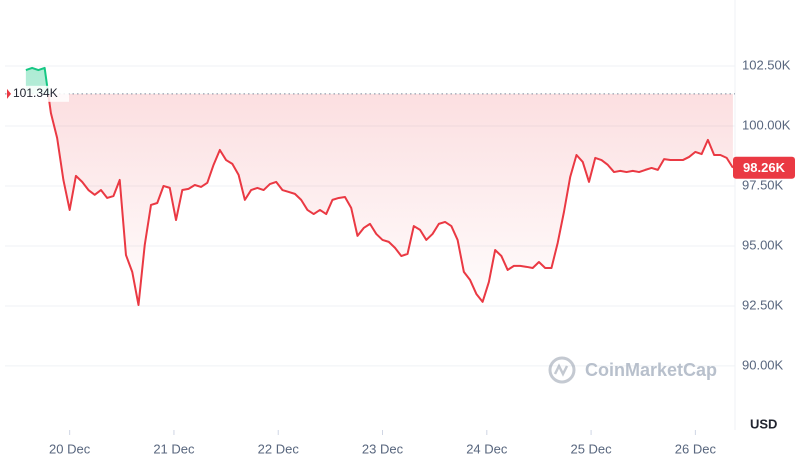  Describe the element at coordinates (174, 448) in the screenshot. I see `x-tick-label: 21 Dec` at that location.